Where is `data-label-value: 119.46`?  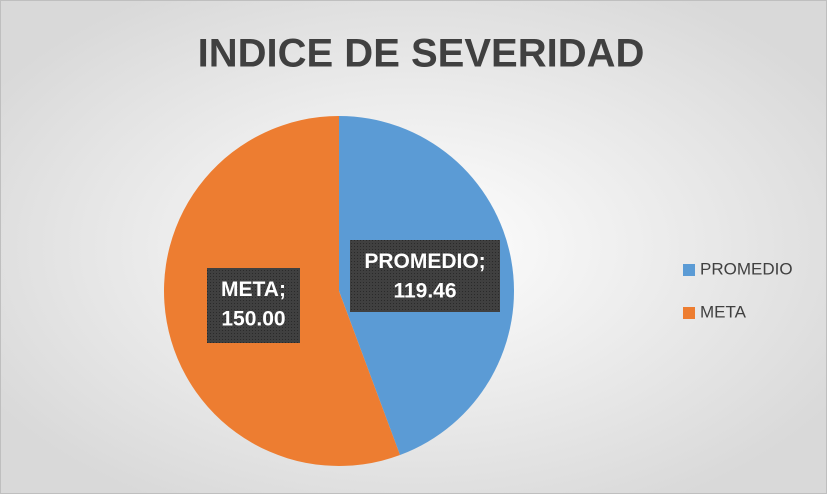
data-label-value: 119.46 is located at coordinates (424, 291).